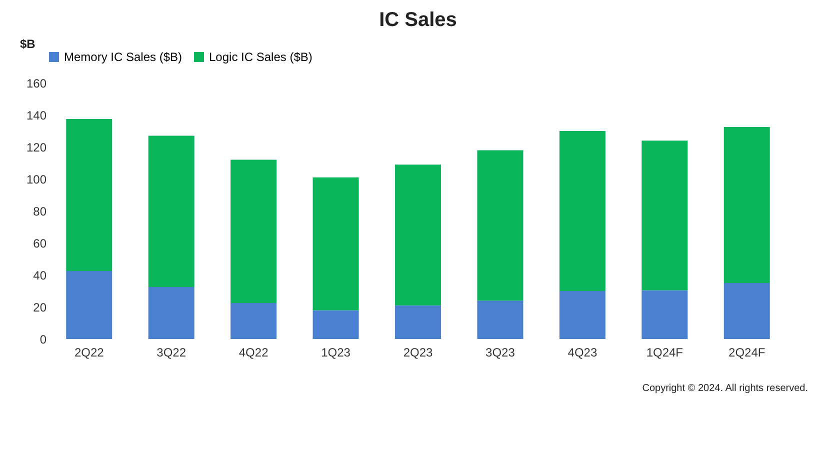  What do you see at coordinates (36, 115) in the screenshot?
I see `y-tick-label: 140` at bounding box center [36, 115].